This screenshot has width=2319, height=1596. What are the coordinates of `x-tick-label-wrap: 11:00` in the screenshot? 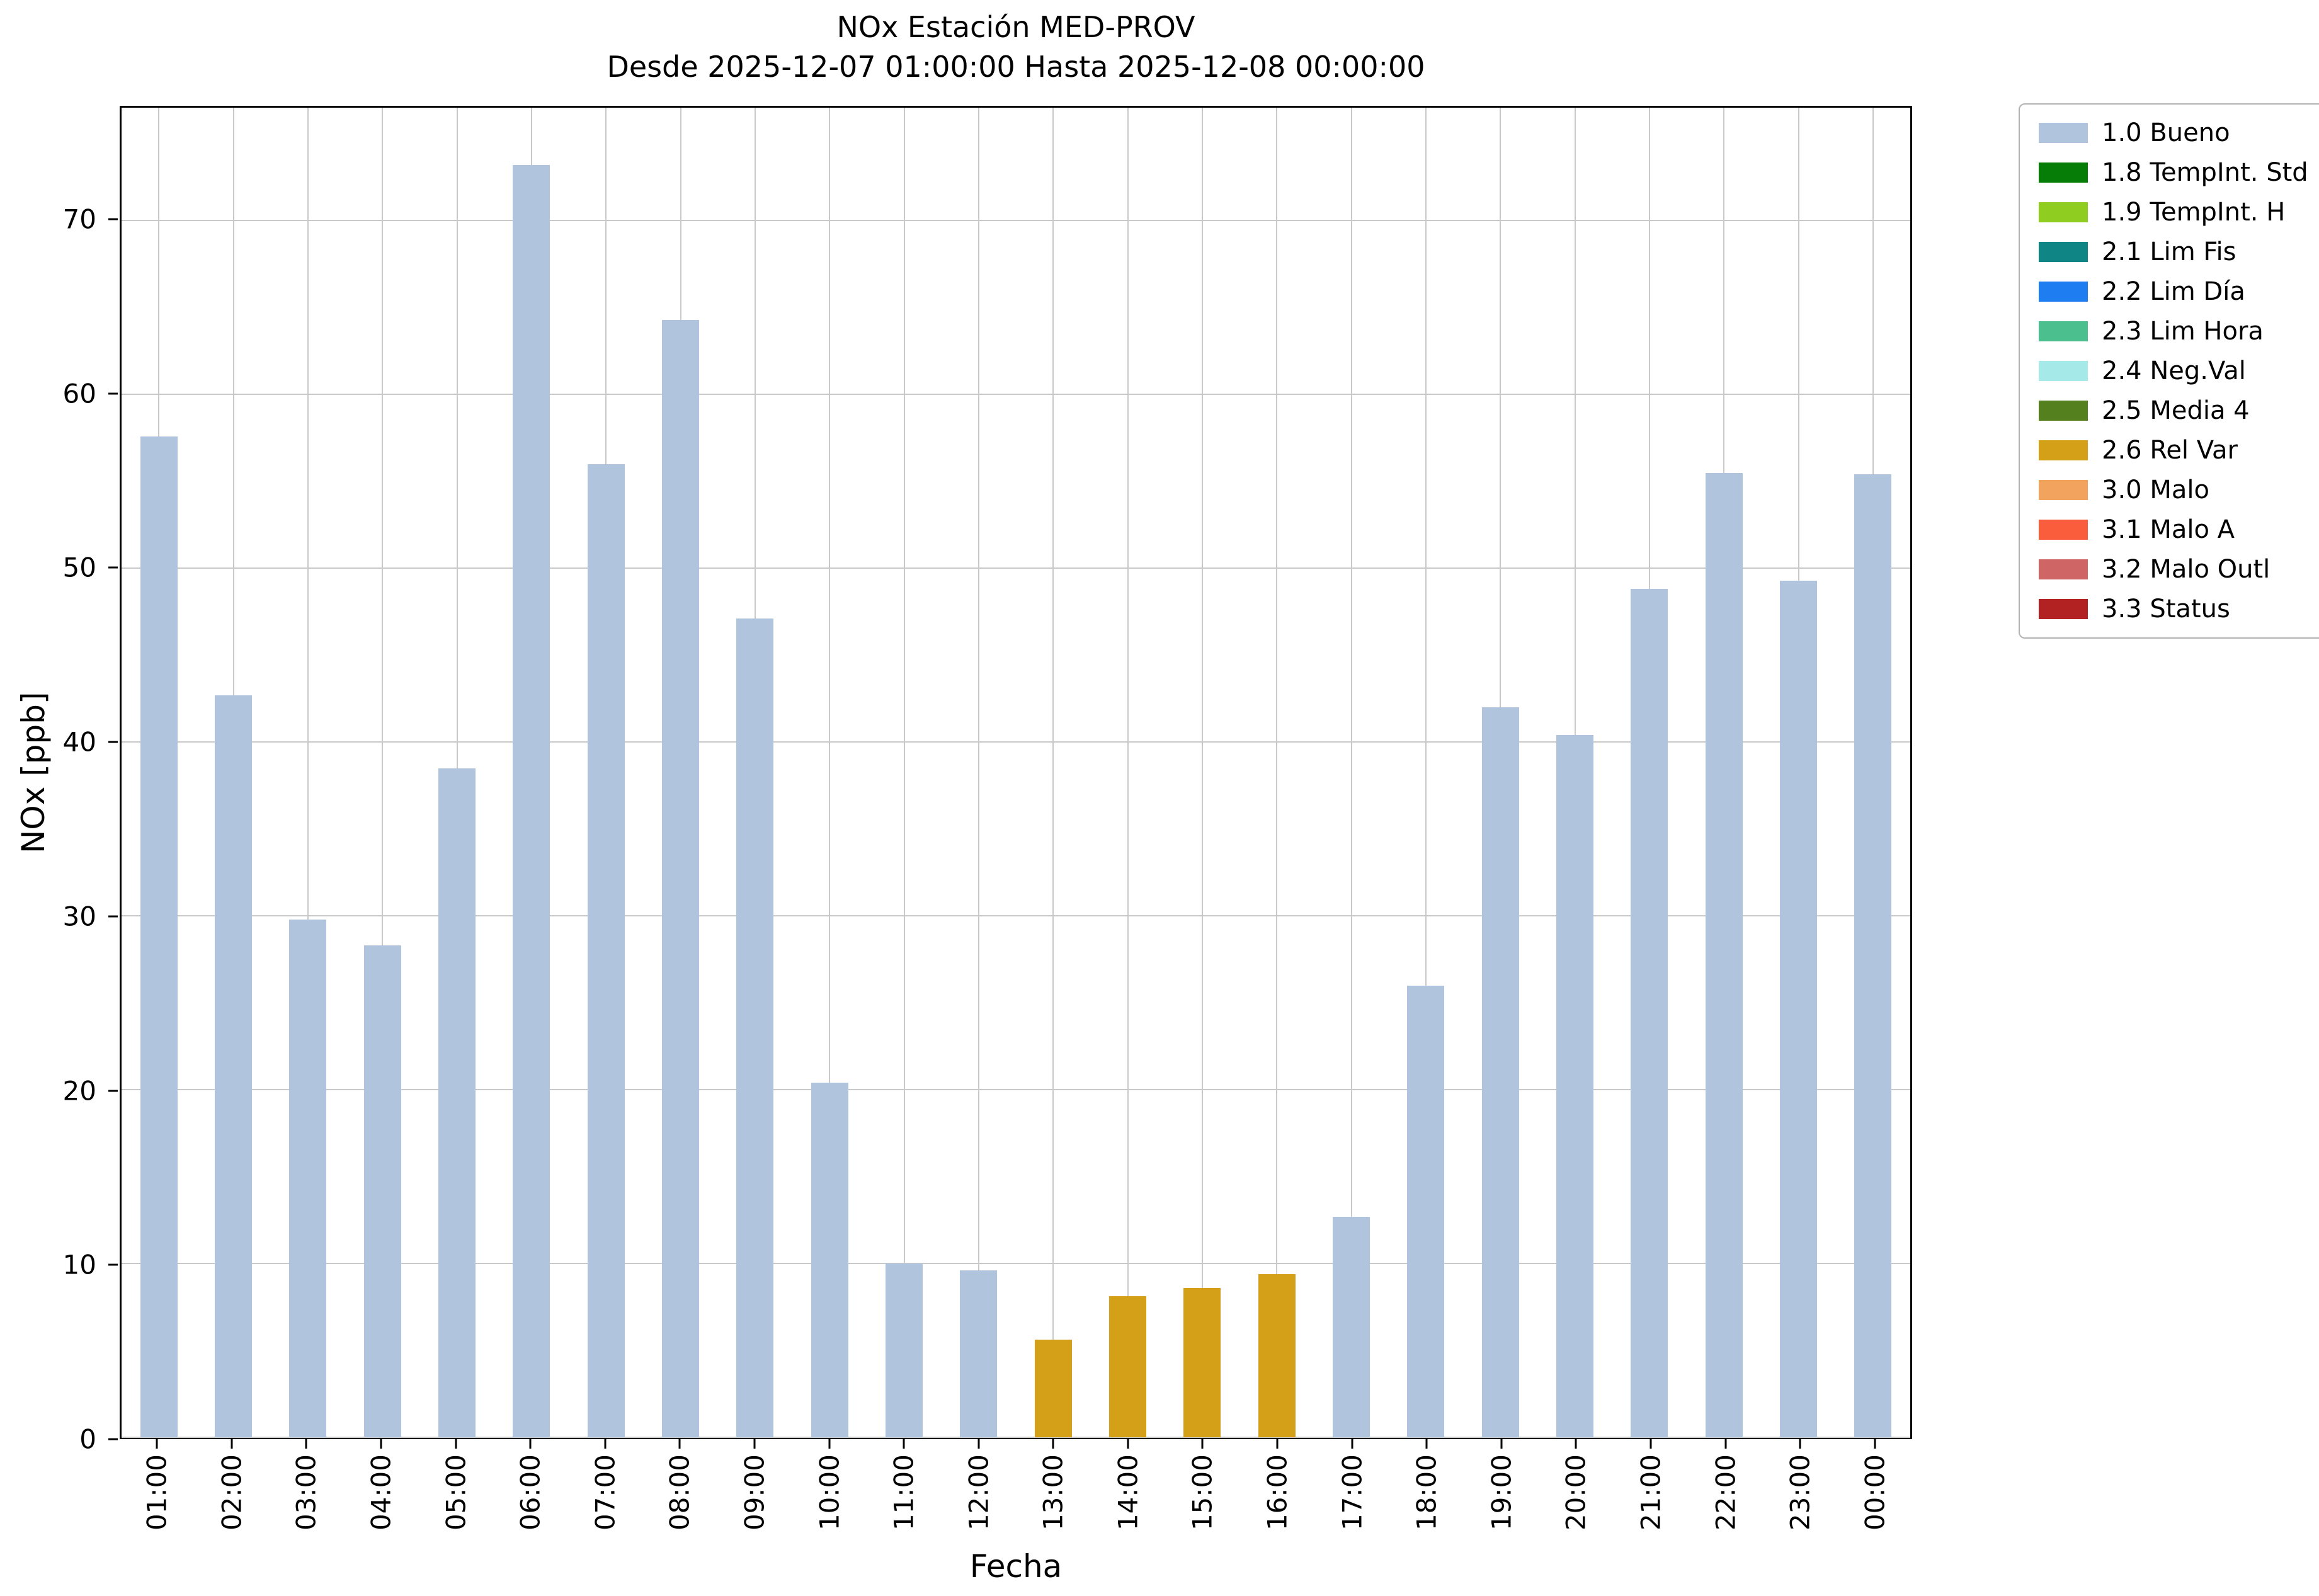 It's located at (904, 1492).